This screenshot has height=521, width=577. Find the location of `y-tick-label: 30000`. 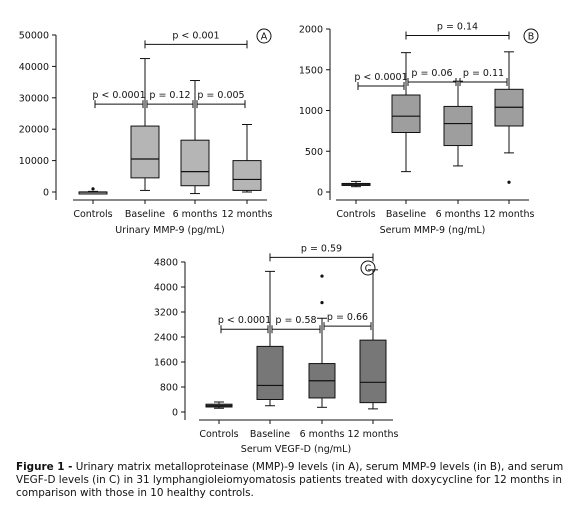

y-tick-label: 30000 is located at coordinates (34, 98).